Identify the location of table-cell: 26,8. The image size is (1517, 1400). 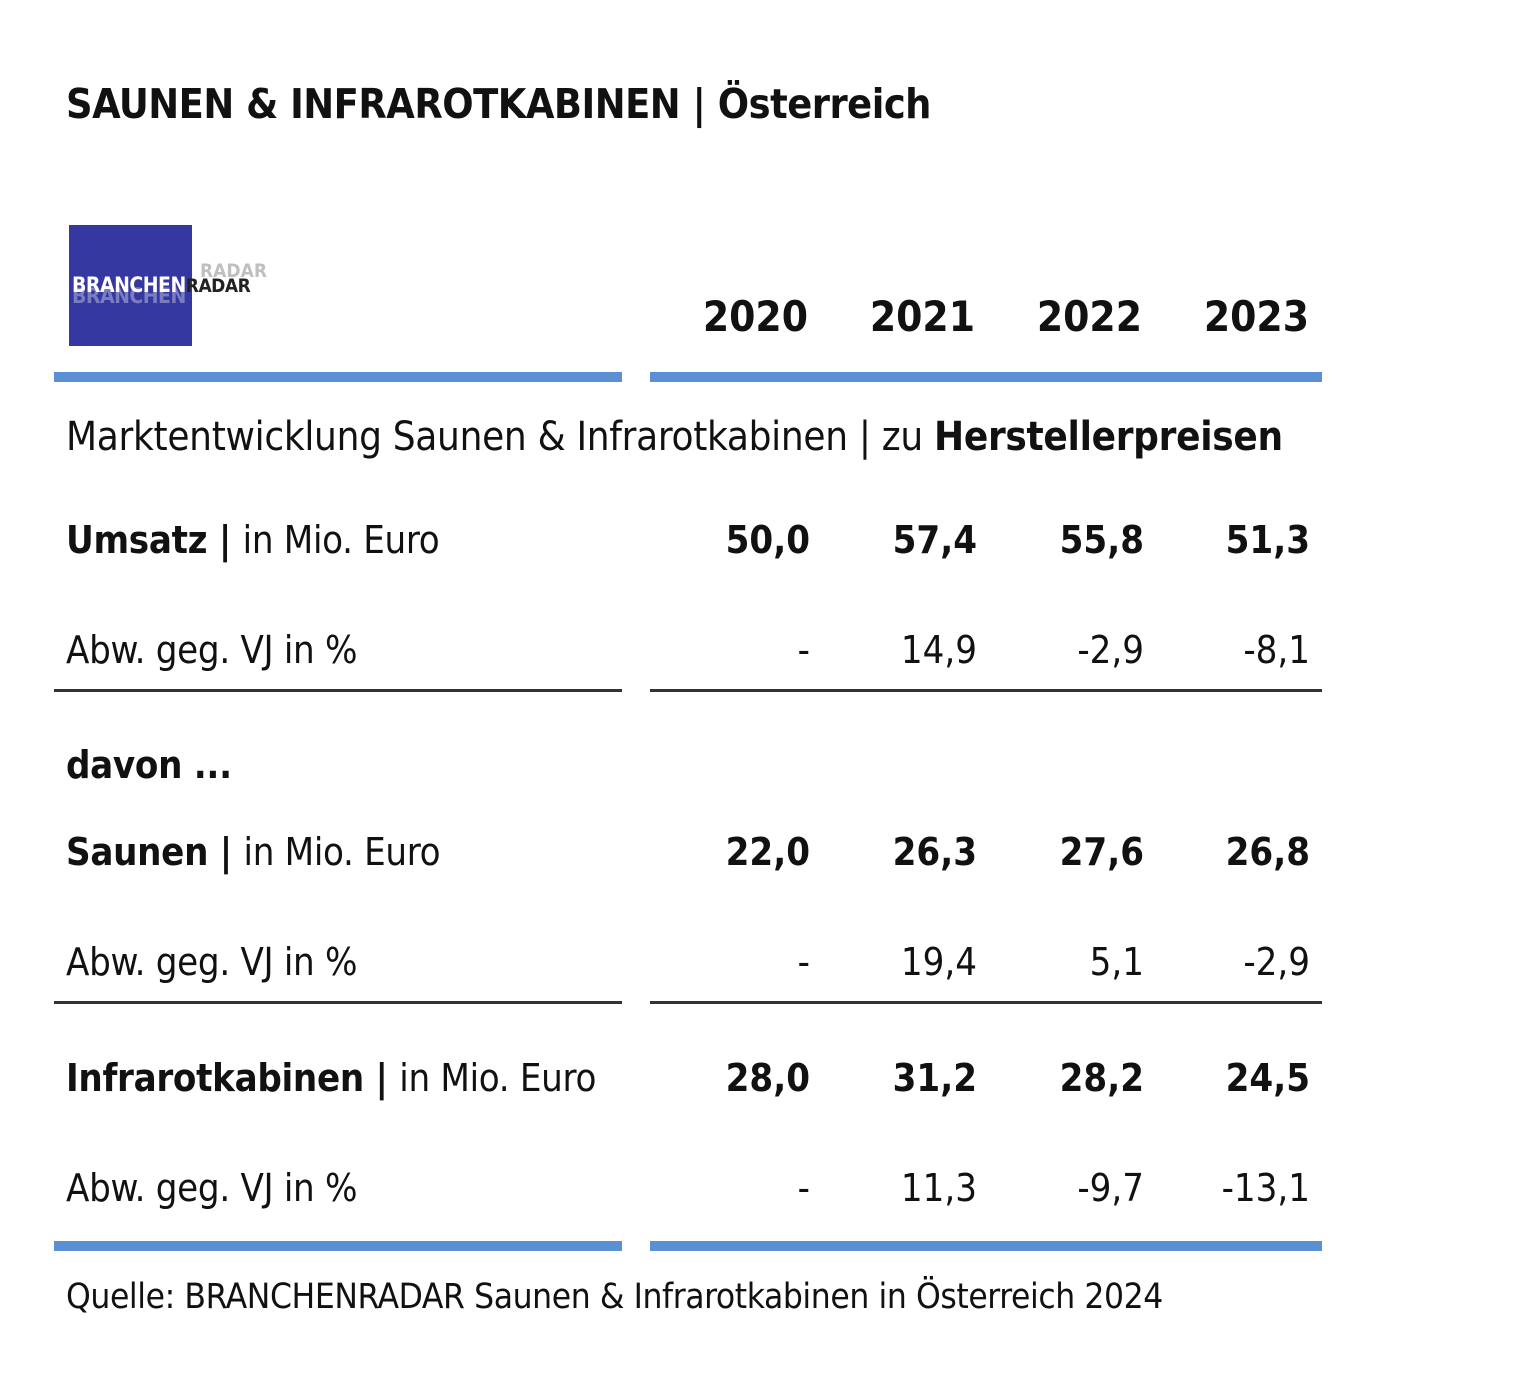
(1267, 852).